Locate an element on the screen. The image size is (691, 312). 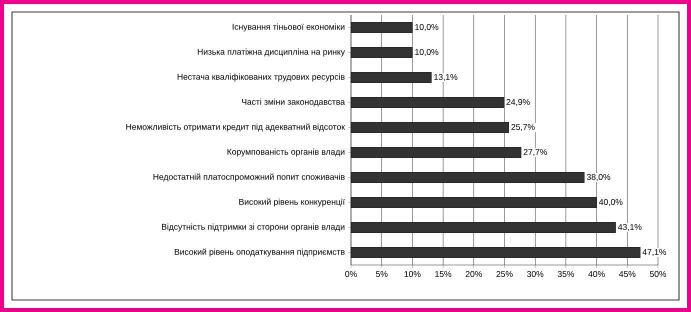
x-tick-label: 0% is located at coordinates (351, 274).